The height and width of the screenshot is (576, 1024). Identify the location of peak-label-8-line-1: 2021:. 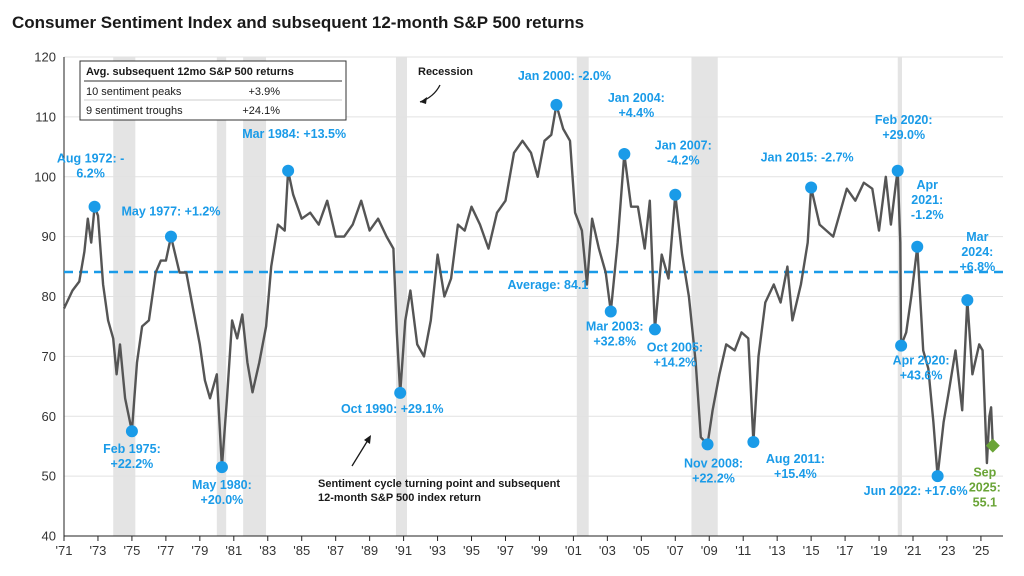
(927, 200).